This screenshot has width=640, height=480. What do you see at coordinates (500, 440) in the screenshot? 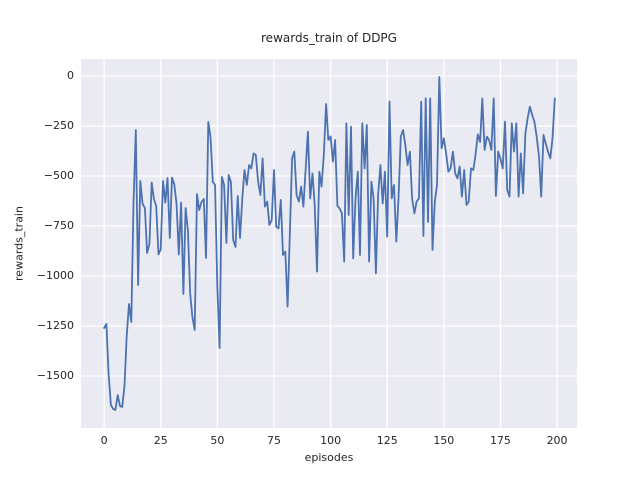
I see `x-tick-label-175: 175` at bounding box center [500, 440].